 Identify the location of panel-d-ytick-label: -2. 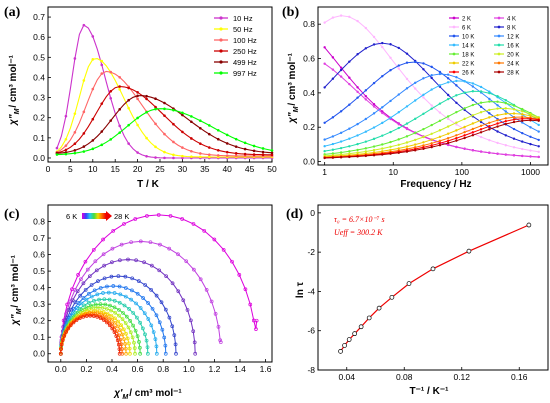
(311, 252).